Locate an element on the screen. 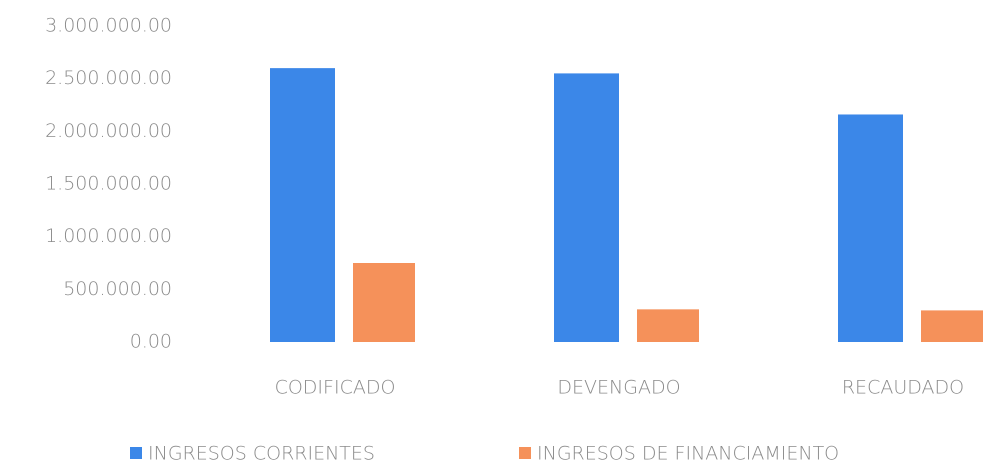 The image size is (999, 464). y-tick-label: 2.500.000.00 is located at coordinates (108, 78).